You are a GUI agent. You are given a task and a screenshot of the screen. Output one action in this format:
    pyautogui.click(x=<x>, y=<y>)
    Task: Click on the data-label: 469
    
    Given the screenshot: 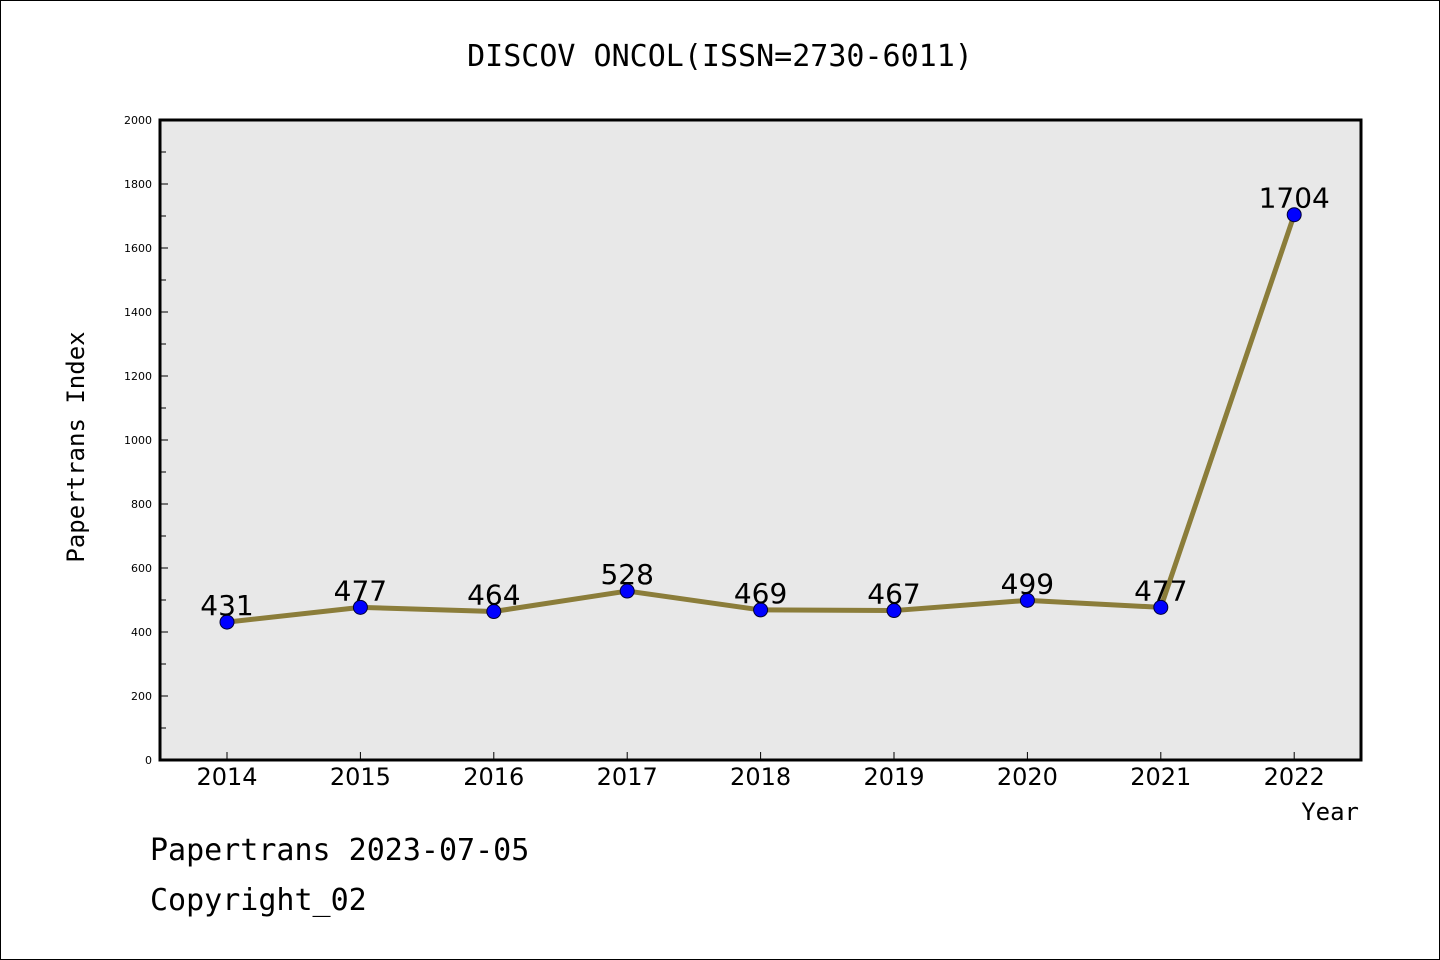 What is the action you would take?
    pyautogui.click(x=760, y=593)
    